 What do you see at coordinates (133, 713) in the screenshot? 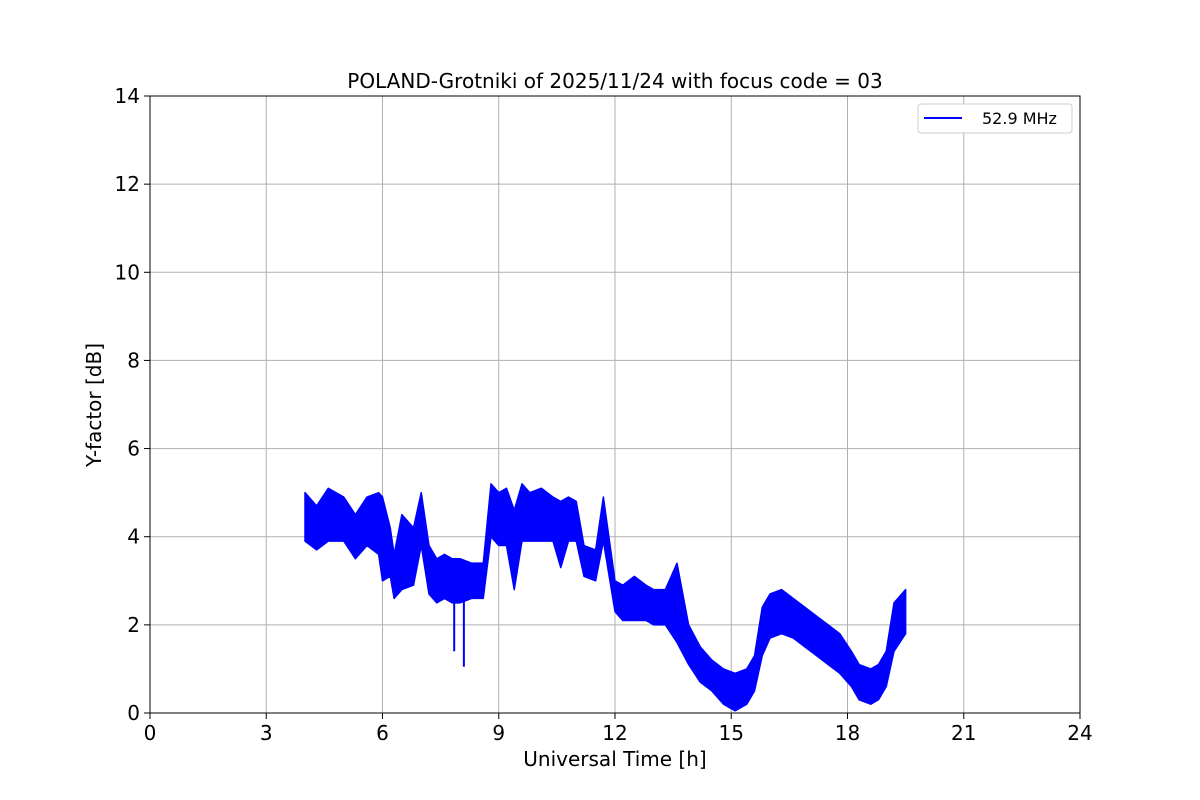
I see `y-tick-label: 0` at bounding box center [133, 713].